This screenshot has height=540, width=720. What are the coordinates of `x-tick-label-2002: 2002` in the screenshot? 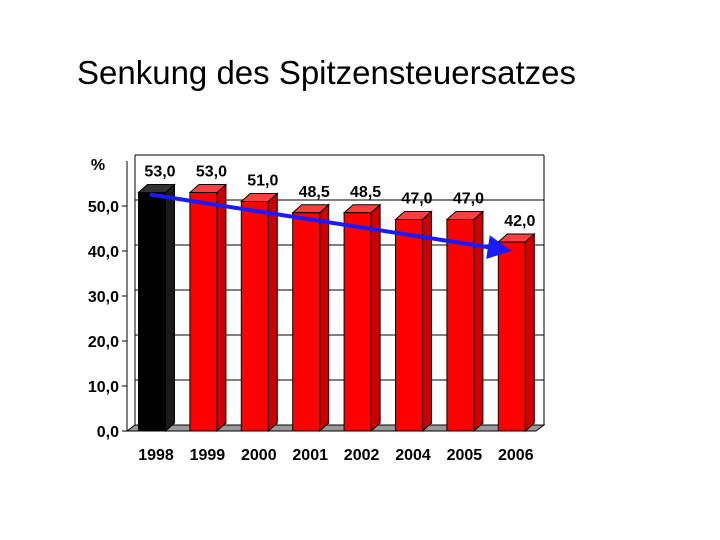 It's located at (362, 455).